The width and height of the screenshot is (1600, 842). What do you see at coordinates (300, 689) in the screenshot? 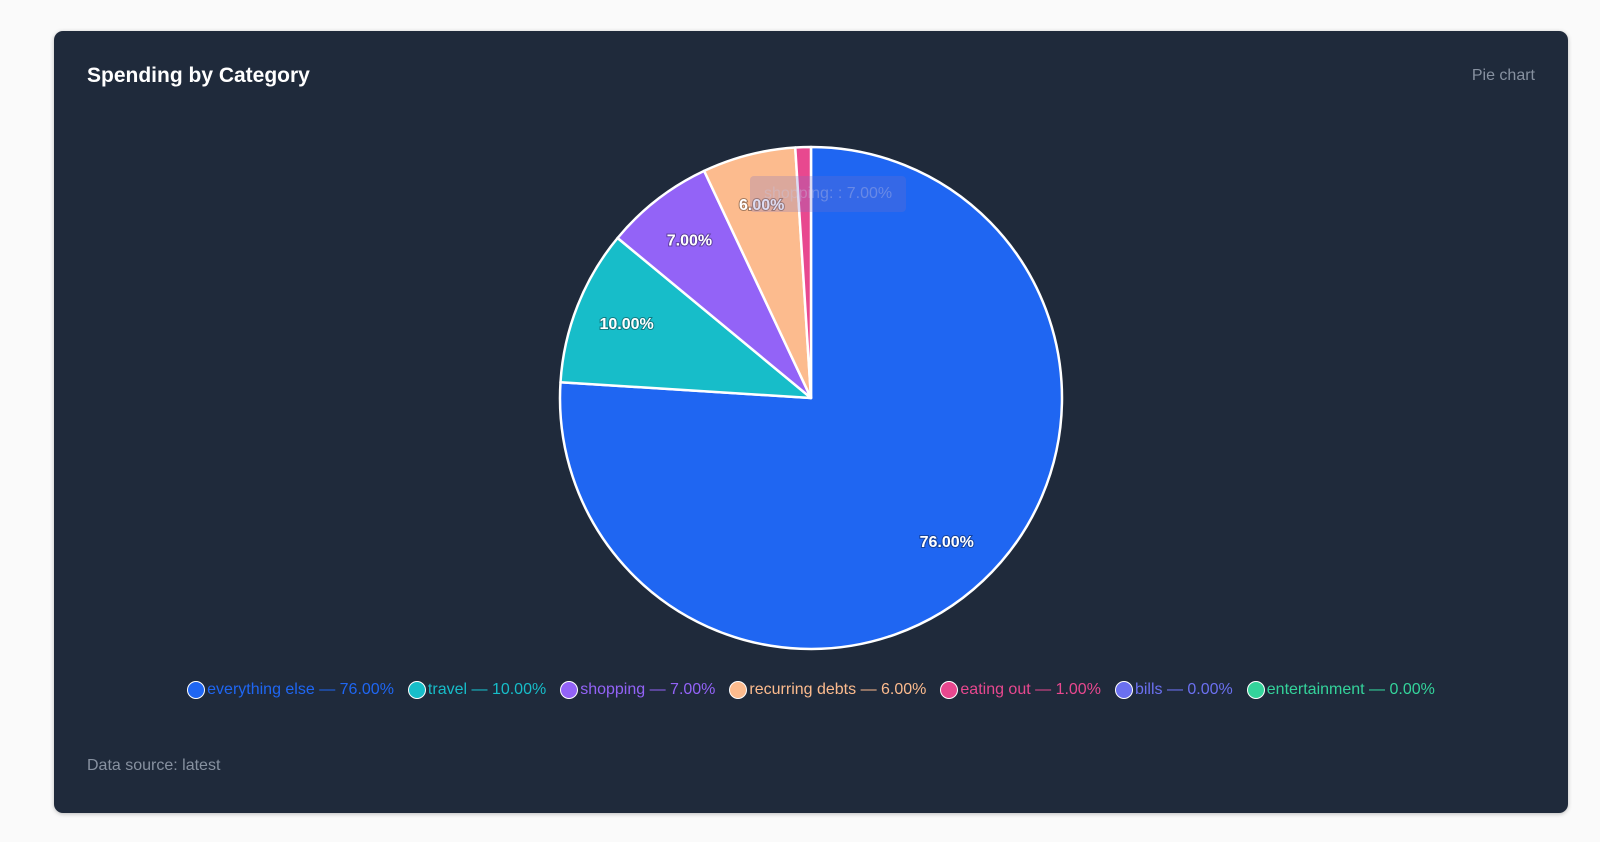
I see `legend-label: everything else — 76.00%` at bounding box center [300, 689].